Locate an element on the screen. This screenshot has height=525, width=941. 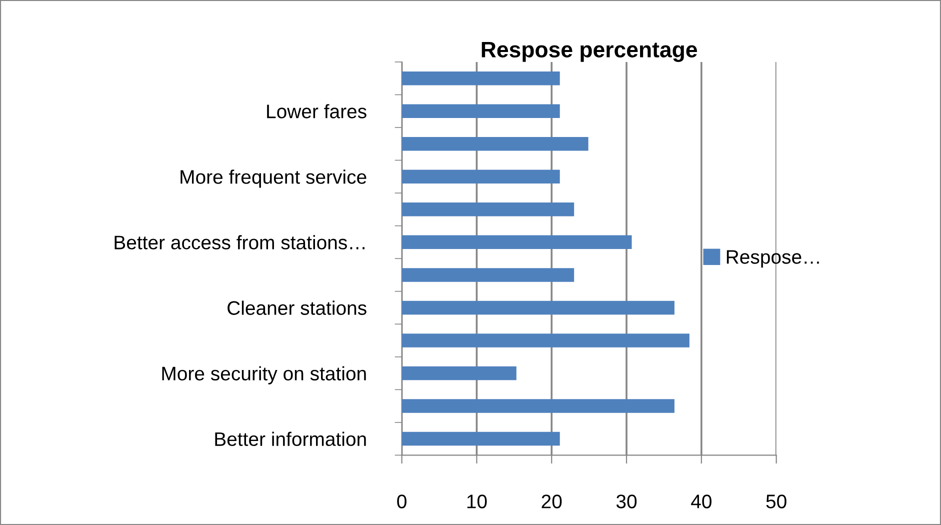
x-tick-label: 40 is located at coordinates (701, 501).